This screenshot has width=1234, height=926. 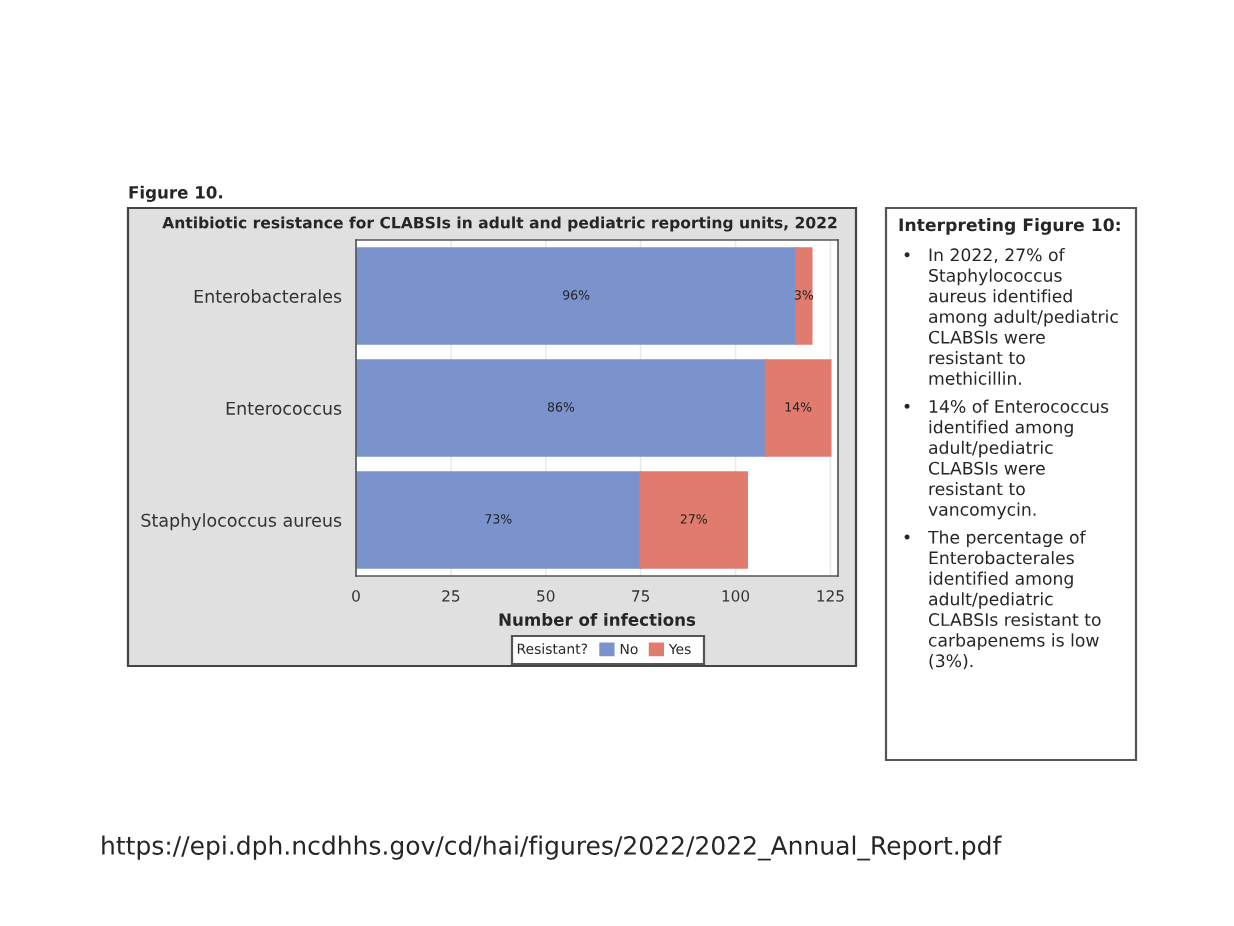 What do you see at coordinates (1009, 226) in the screenshot?
I see `text: Interpreting Figure 10:` at bounding box center [1009, 226].